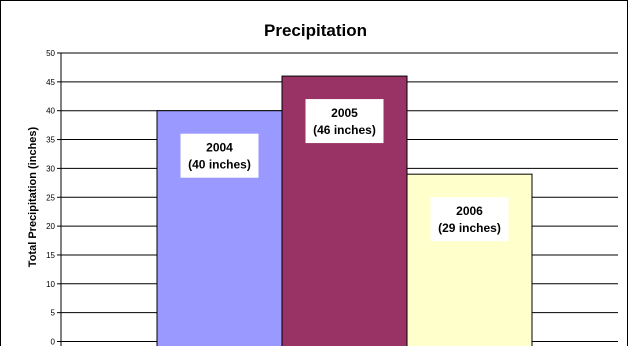  What do you see at coordinates (50, 168) in the screenshot?
I see `y-tick-label: 30` at bounding box center [50, 168].